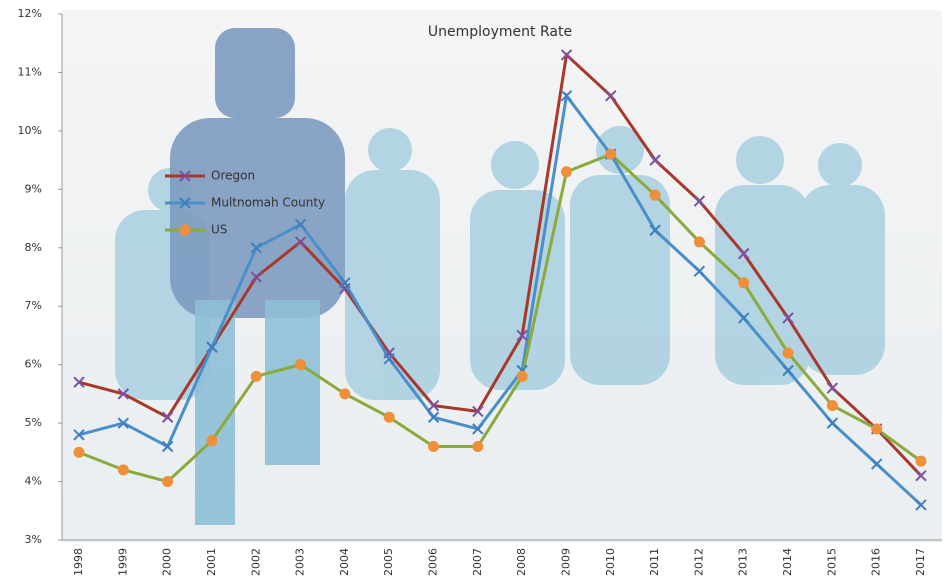 This screenshot has height=580, width=948. I want to click on y-tick-label: 3%, so click(33, 539).